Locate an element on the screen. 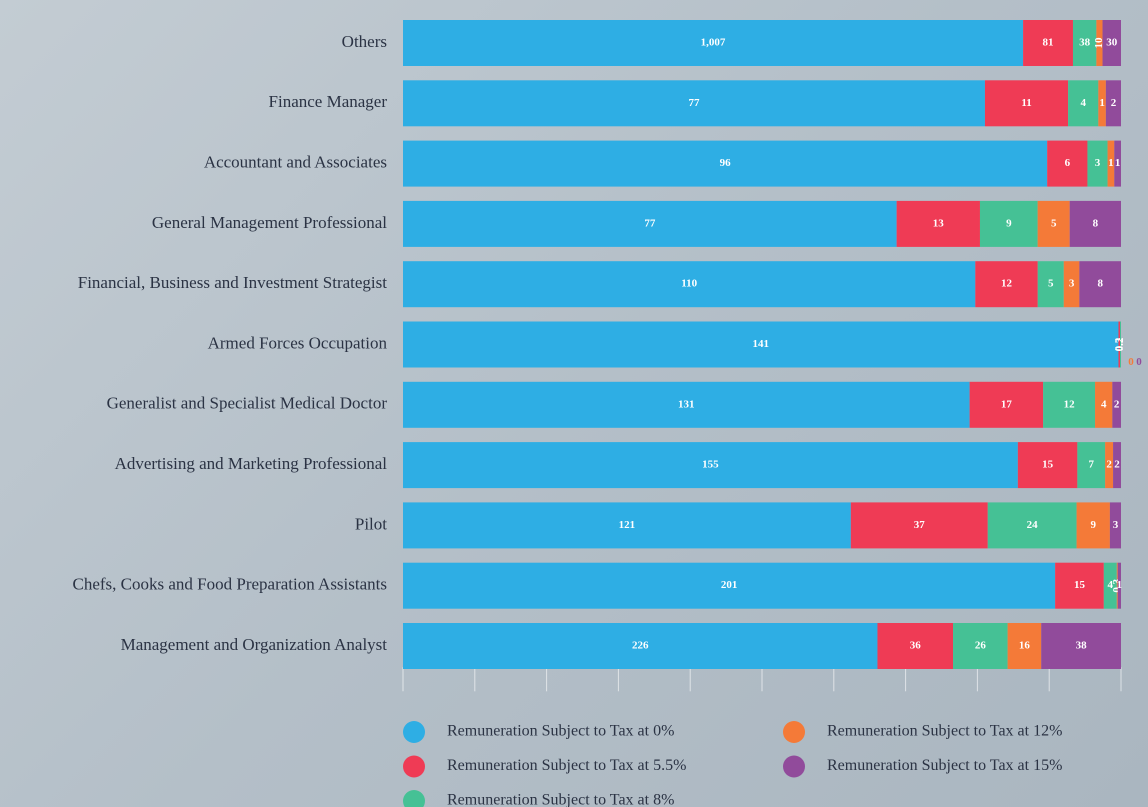  data-label: 10 is located at coordinates (1099, 43).